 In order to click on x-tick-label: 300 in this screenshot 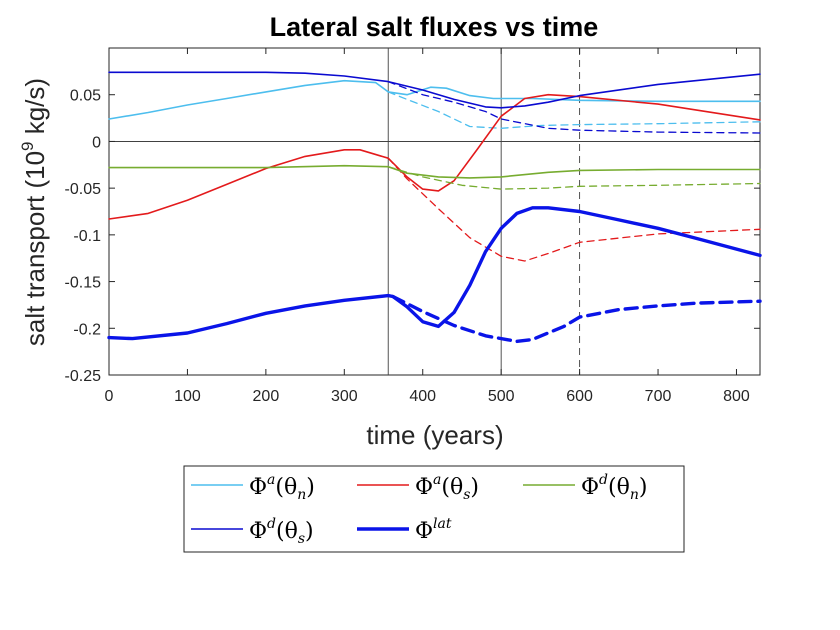, I will do `click(344, 396)`.